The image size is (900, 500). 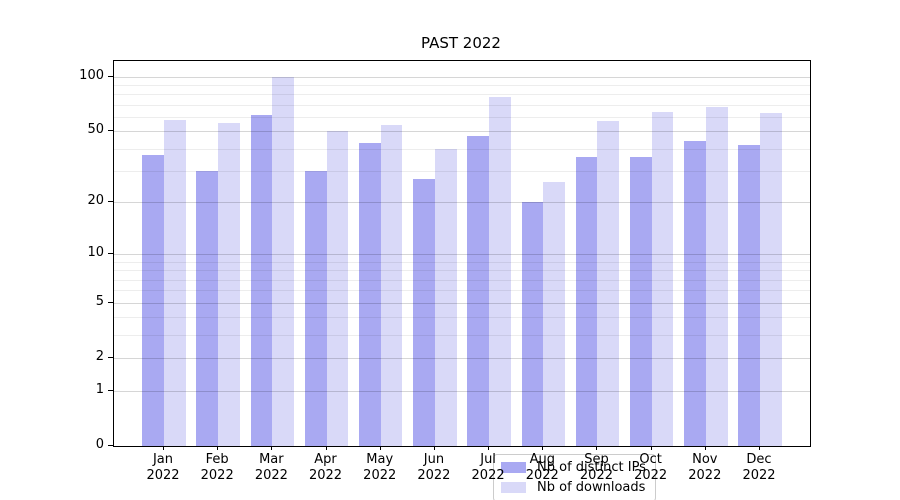 I want to click on x-tick-label: Jul 2022, so click(x=488, y=467).